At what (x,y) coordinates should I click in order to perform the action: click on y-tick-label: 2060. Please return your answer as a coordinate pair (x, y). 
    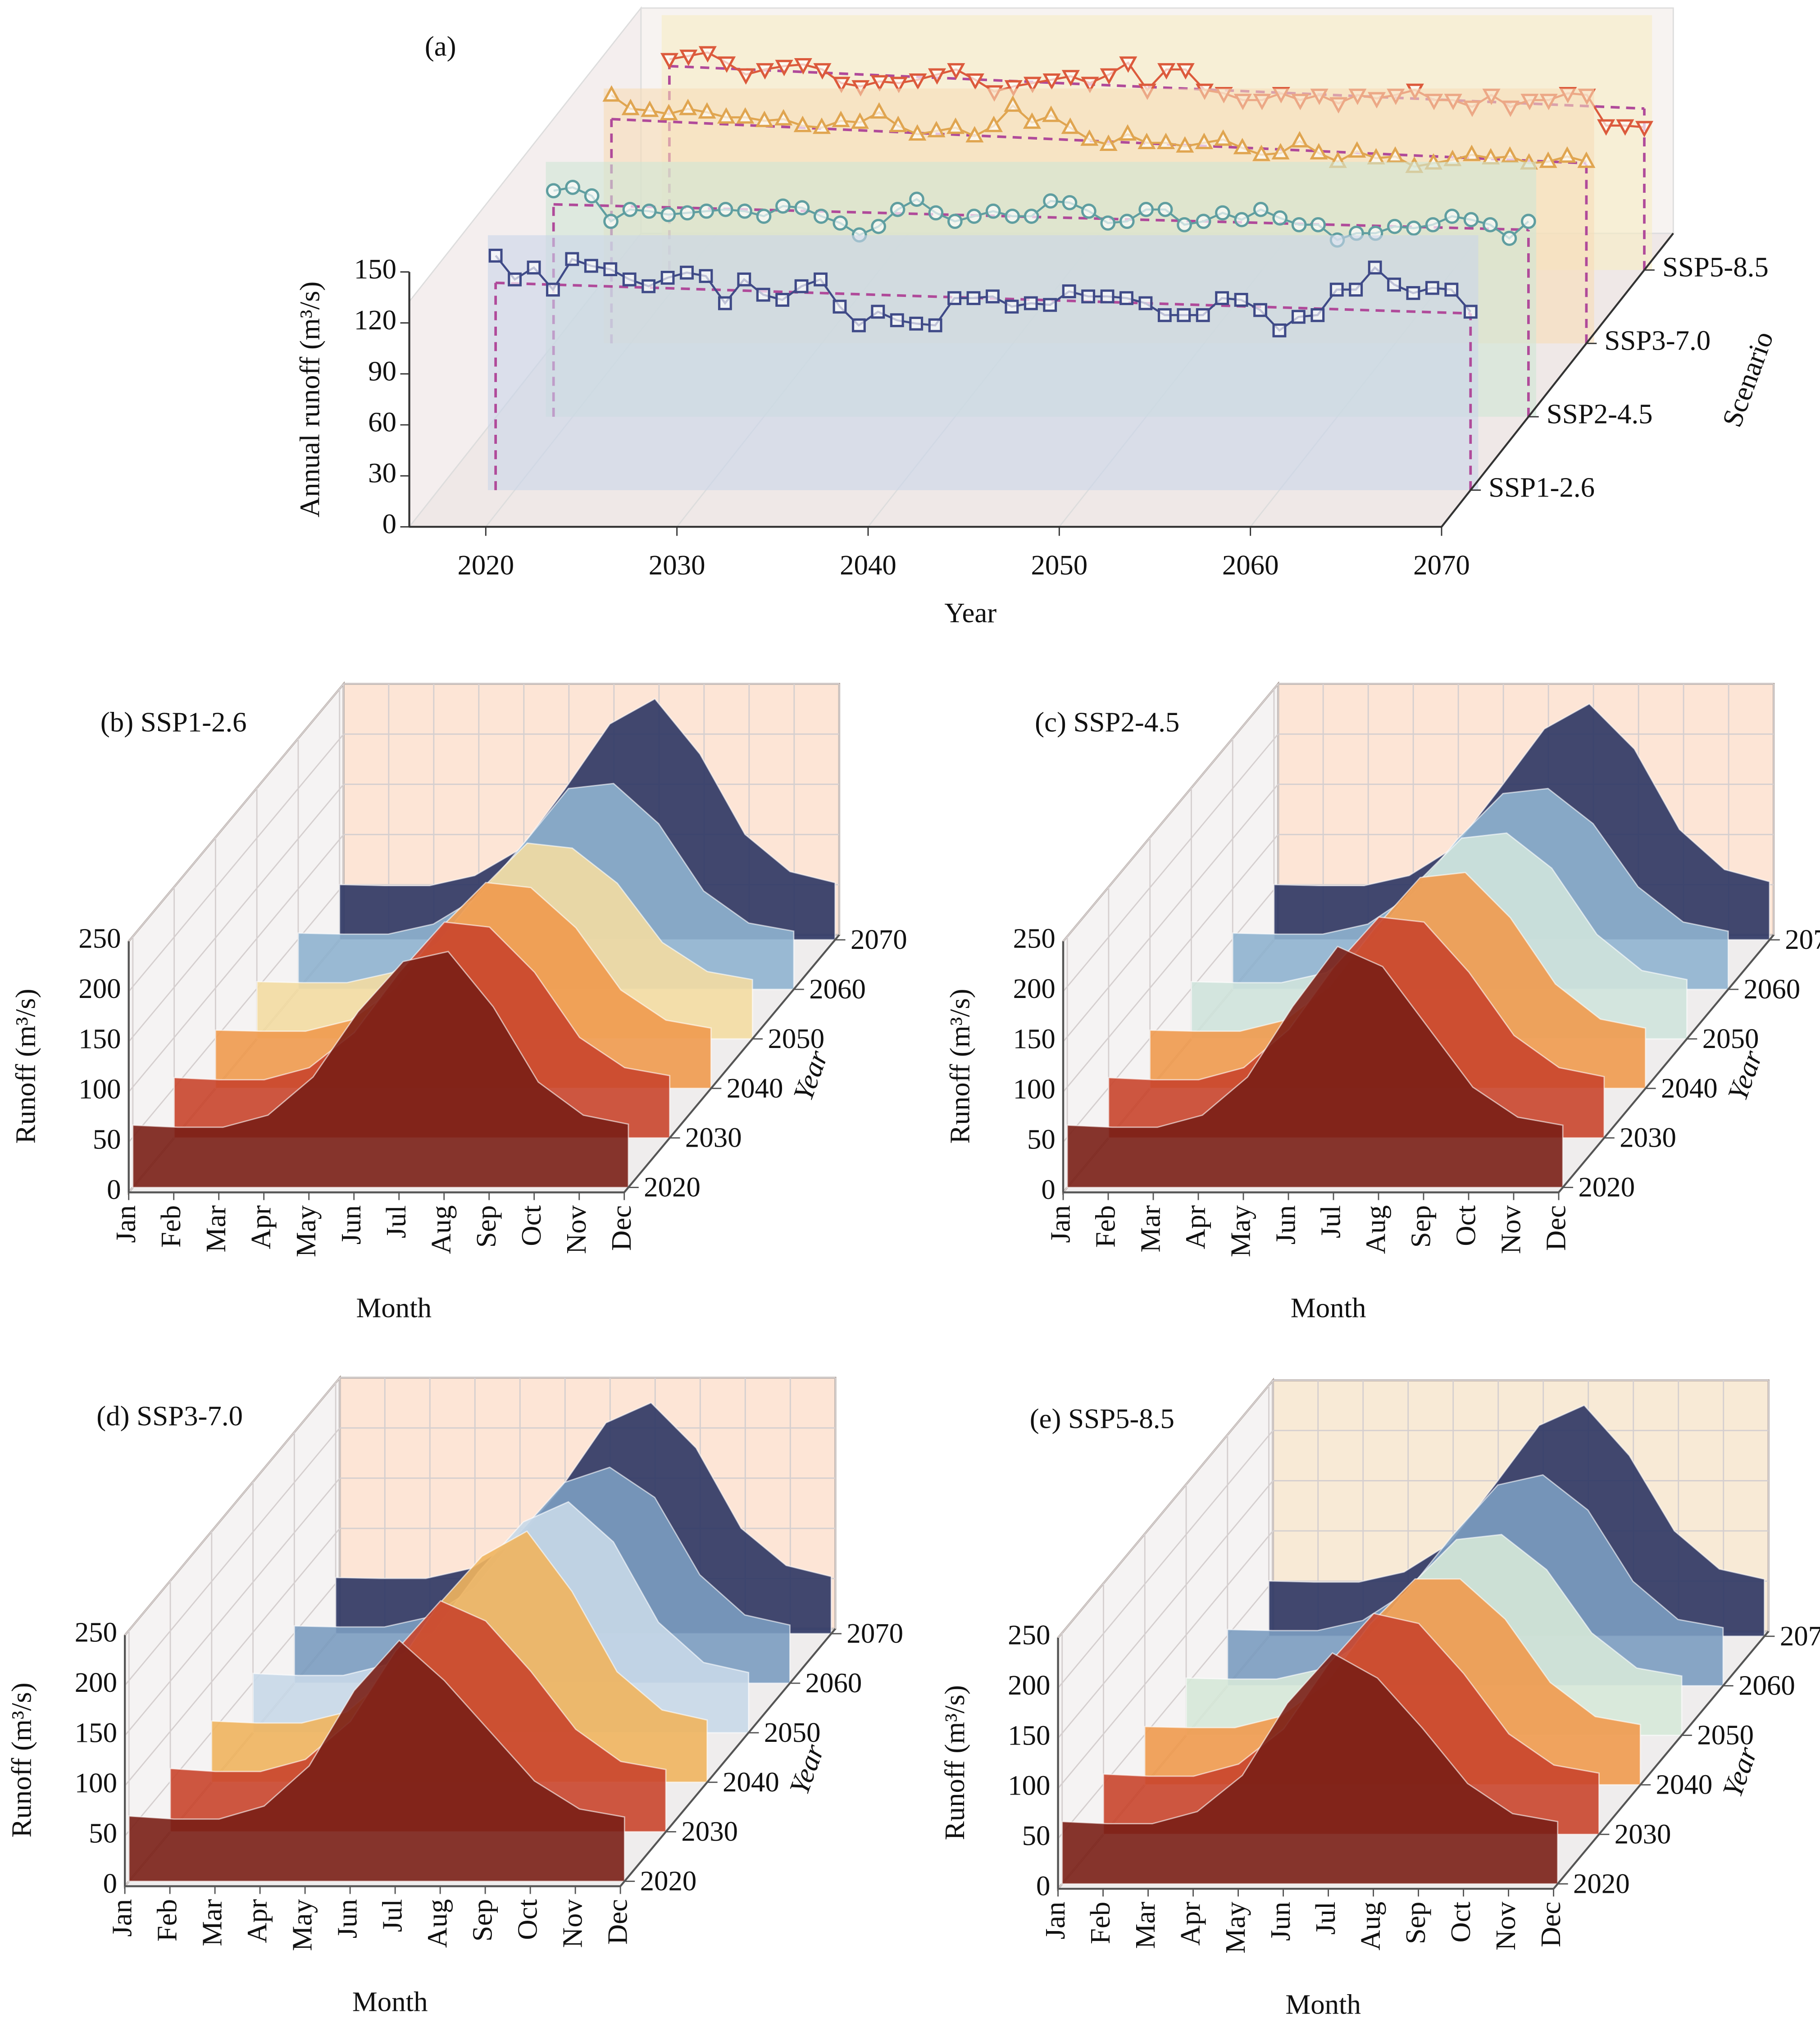
    Looking at the image, I should click on (833, 1683).